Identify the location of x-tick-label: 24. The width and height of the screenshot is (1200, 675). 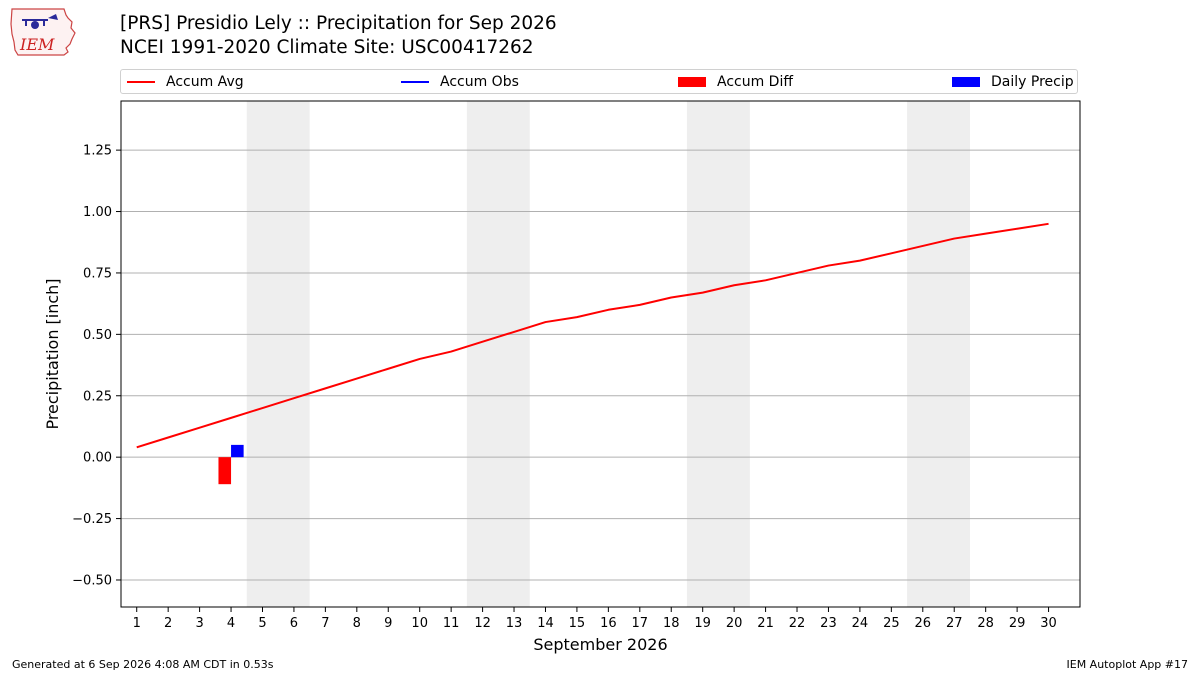
(860, 623).